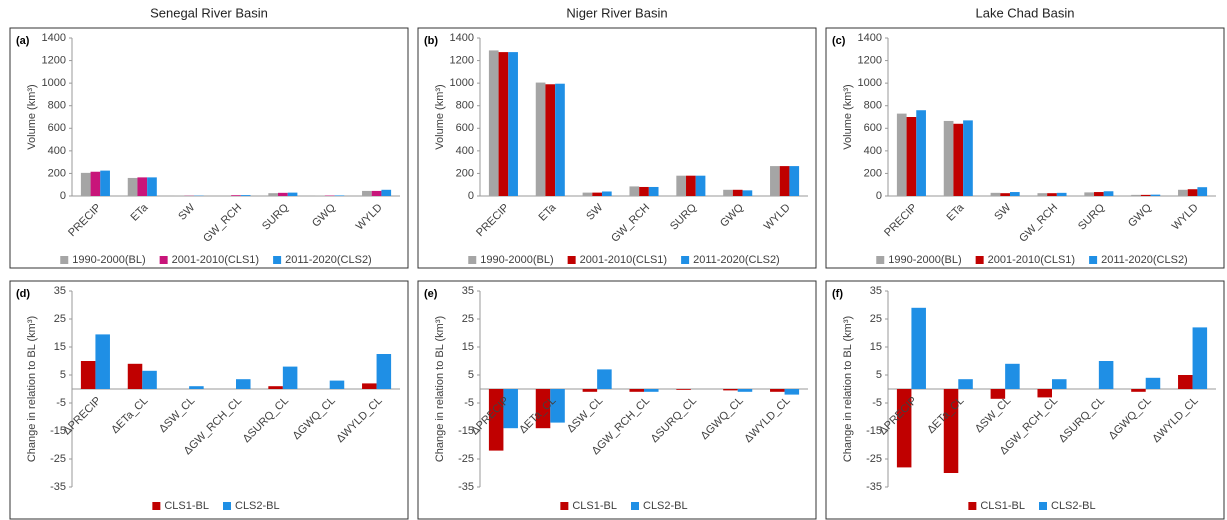 Image resolution: width=1227 pixels, height=520 pixels. Describe the element at coordinates (870, 83) in the screenshot. I see `y-tick-label: 1000` at that location.